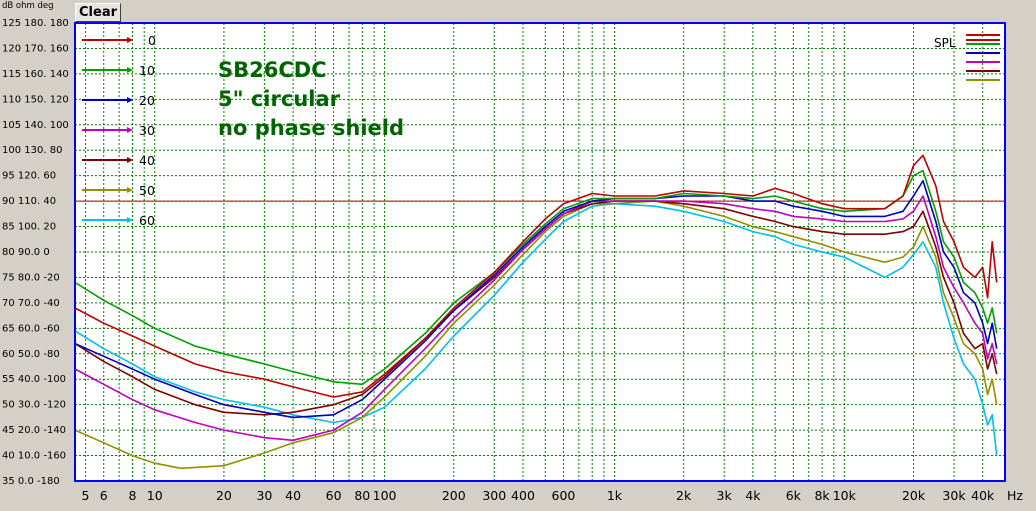 The image size is (1036, 511). Describe the element at coordinates (362, 495) in the screenshot. I see `x-tick-label: 80` at that location.